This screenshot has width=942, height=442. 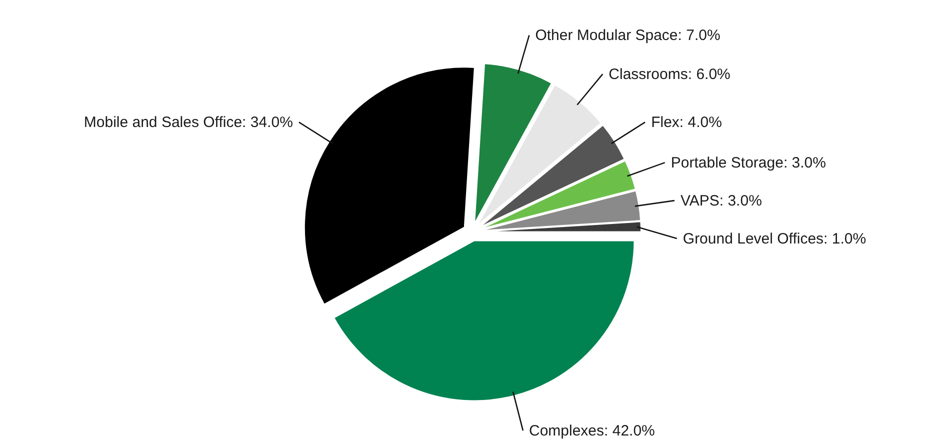 What do you see at coordinates (748, 163) in the screenshot?
I see `slice-label: Portable Storage: 3.0%` at bounding box center [748, 163].